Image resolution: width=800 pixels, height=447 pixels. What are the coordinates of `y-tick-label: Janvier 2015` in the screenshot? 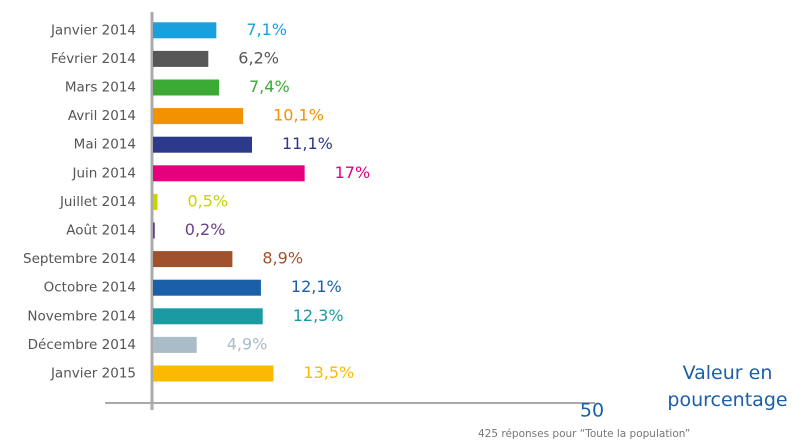 It's located at (93, 374).